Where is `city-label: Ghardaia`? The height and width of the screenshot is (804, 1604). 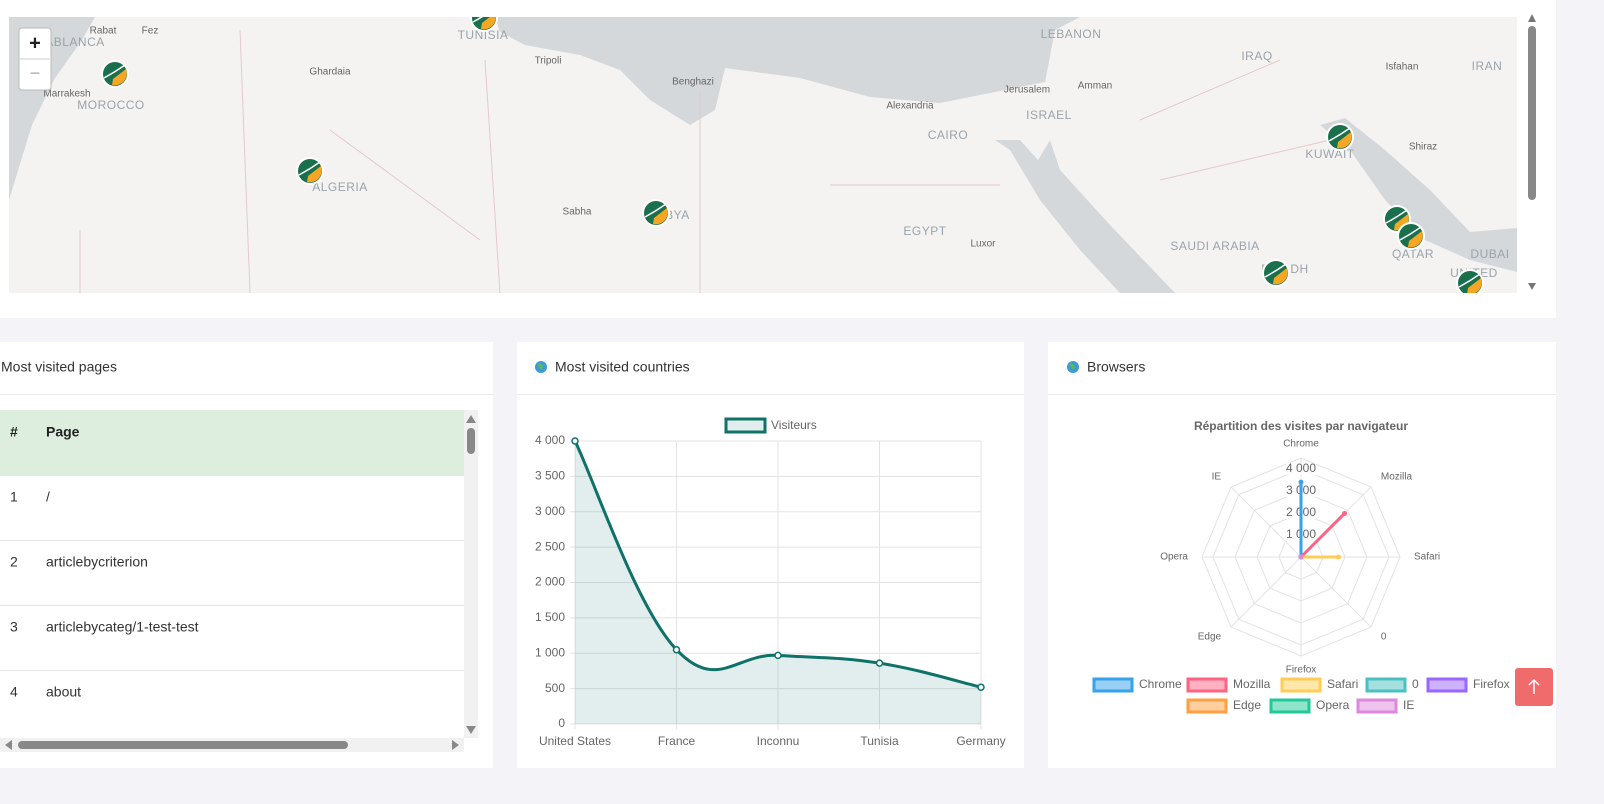 city-label: Ghardaia is located at coordinates (330, 72).